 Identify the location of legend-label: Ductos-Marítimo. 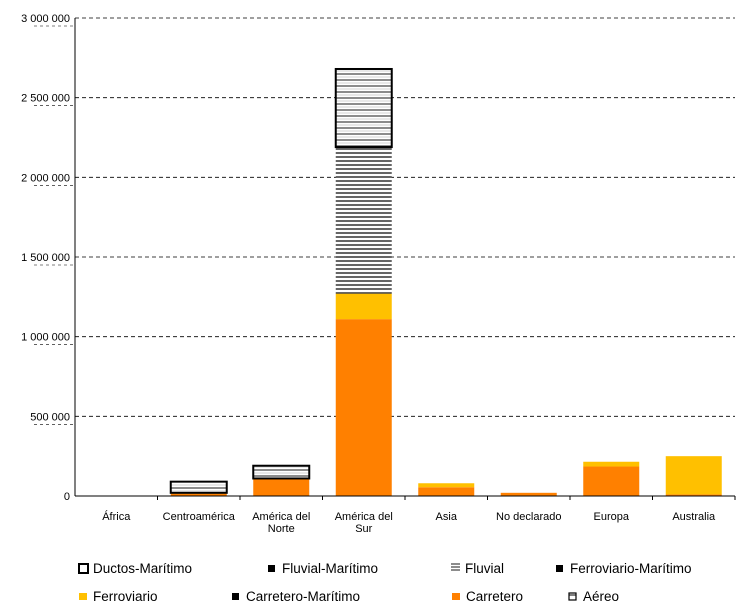
(142, 568).